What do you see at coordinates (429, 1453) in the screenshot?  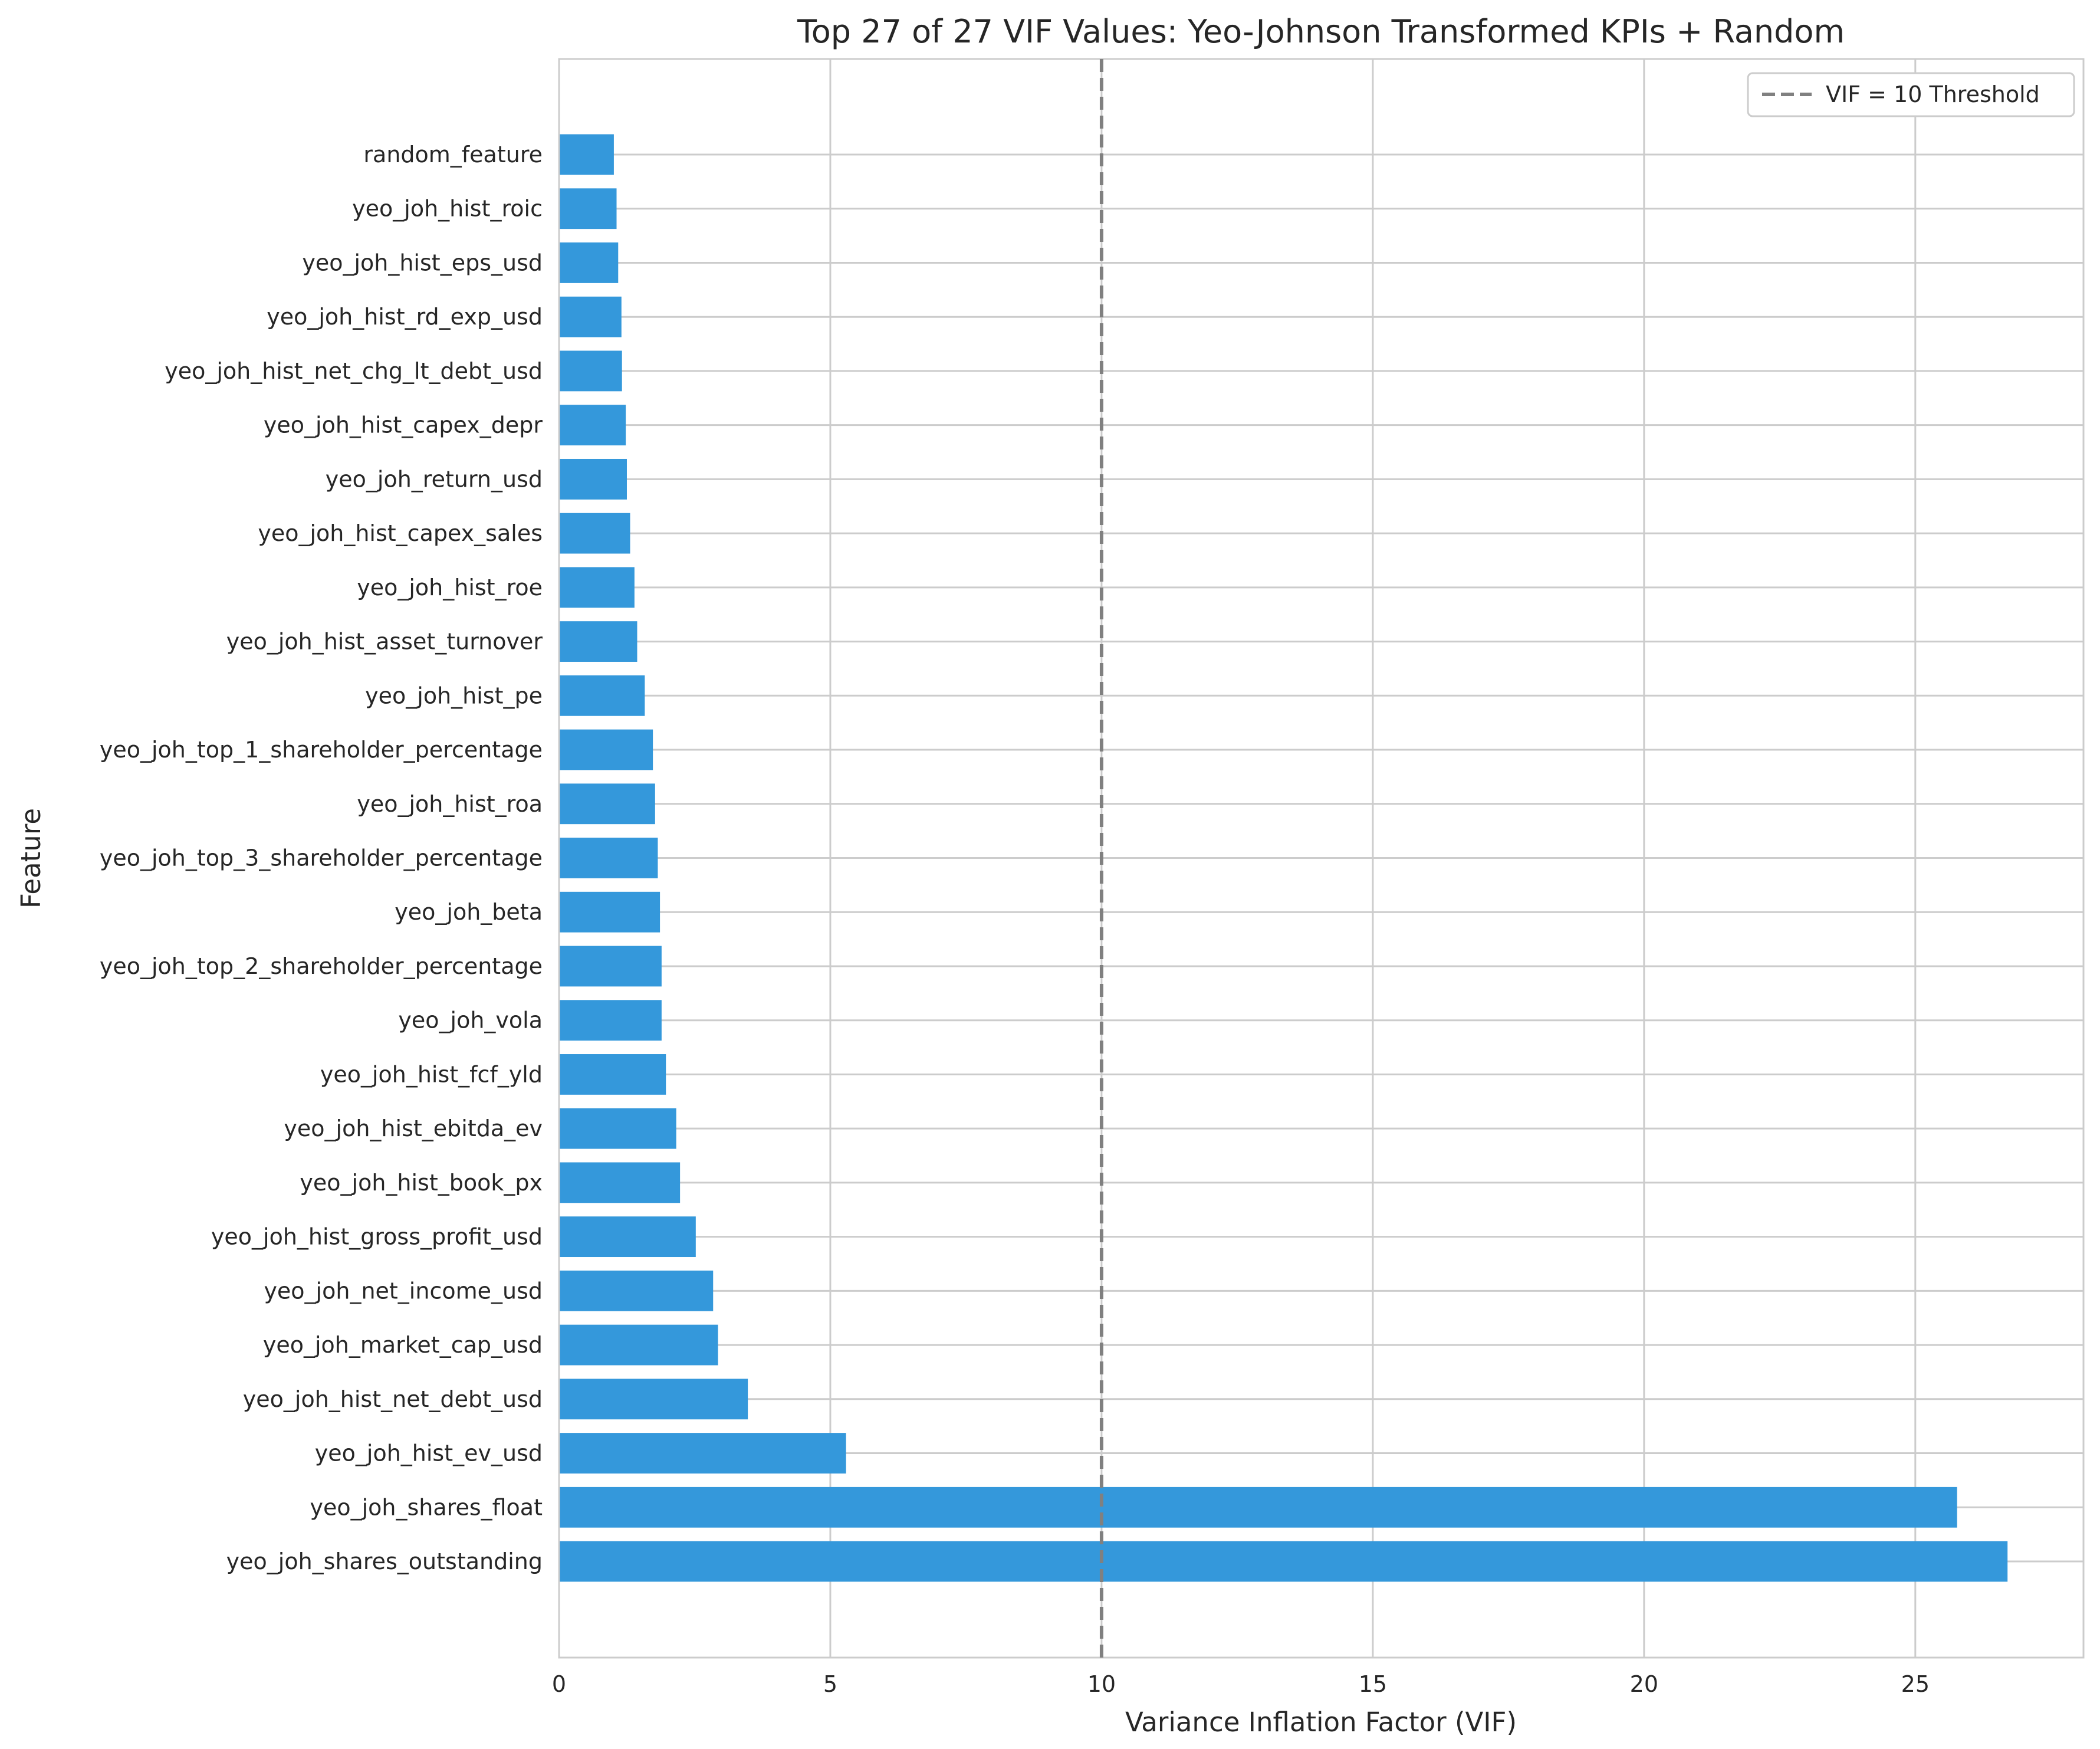 I see `y-tick-label: yeo_joh_hist_ev_usd` at bounding box center [429, 1453].